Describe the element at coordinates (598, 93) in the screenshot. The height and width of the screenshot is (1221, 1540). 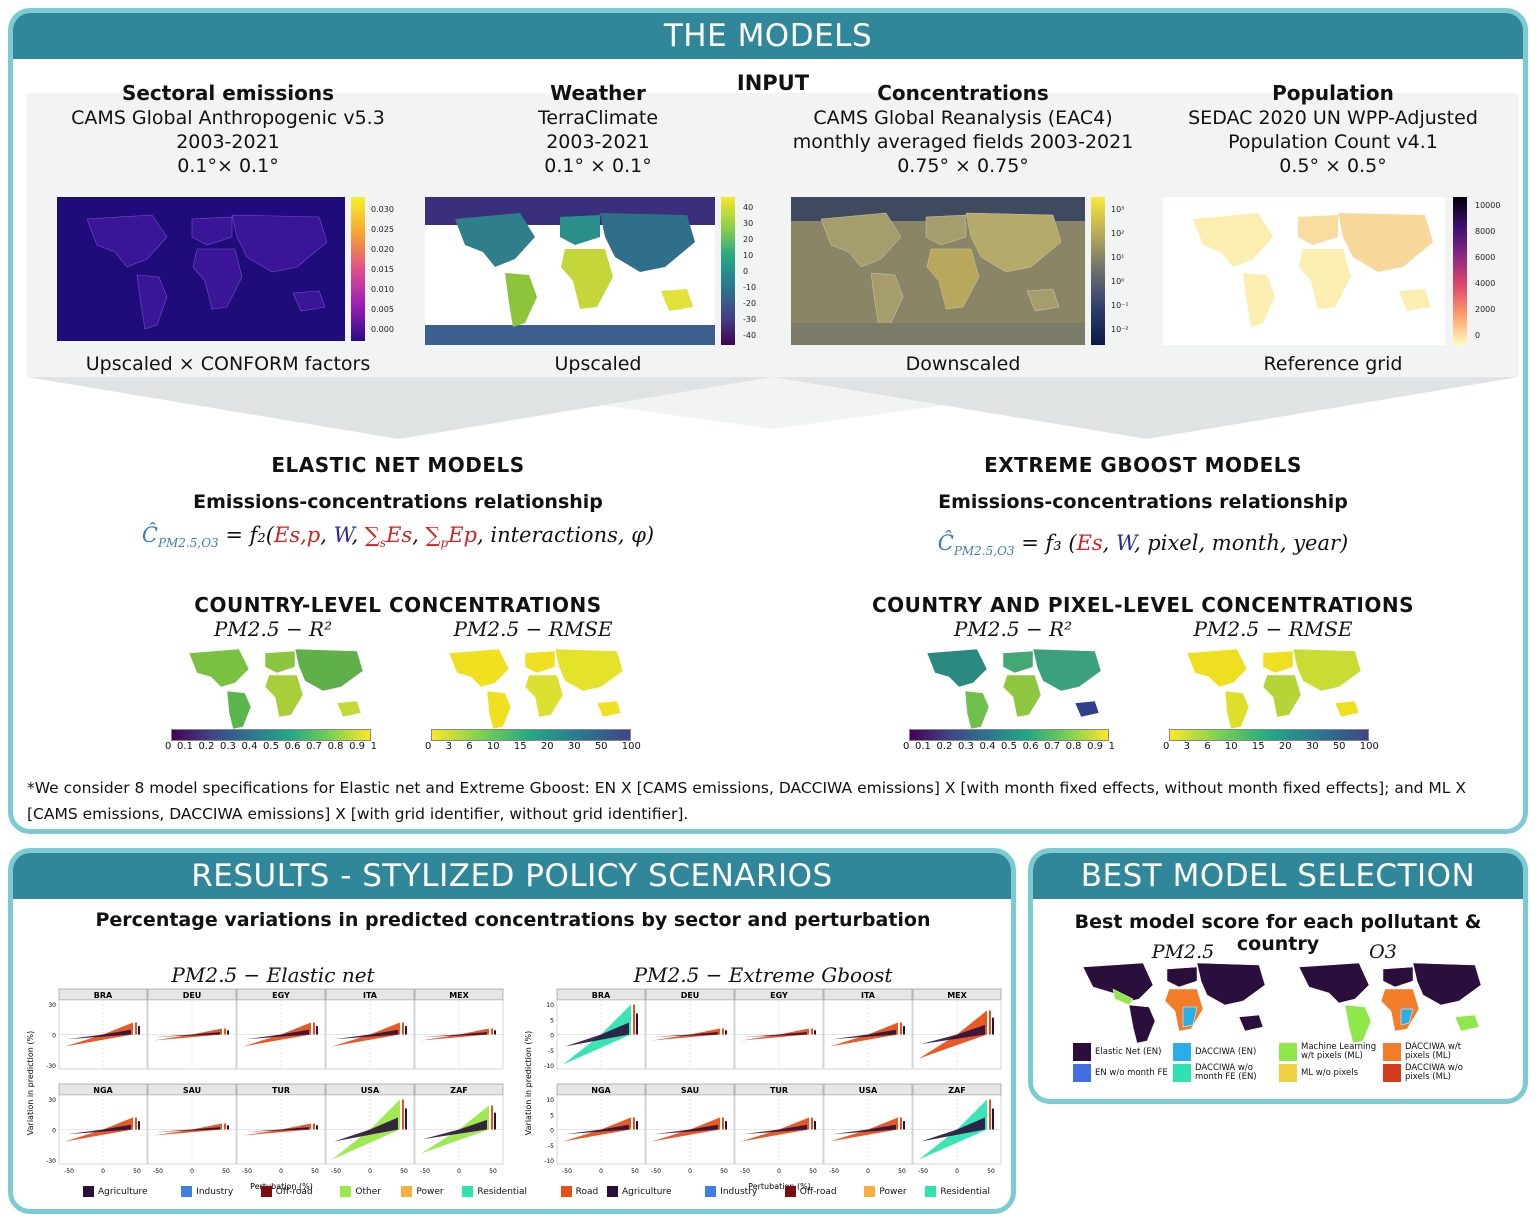
I see `input-title: Weather` at that location.